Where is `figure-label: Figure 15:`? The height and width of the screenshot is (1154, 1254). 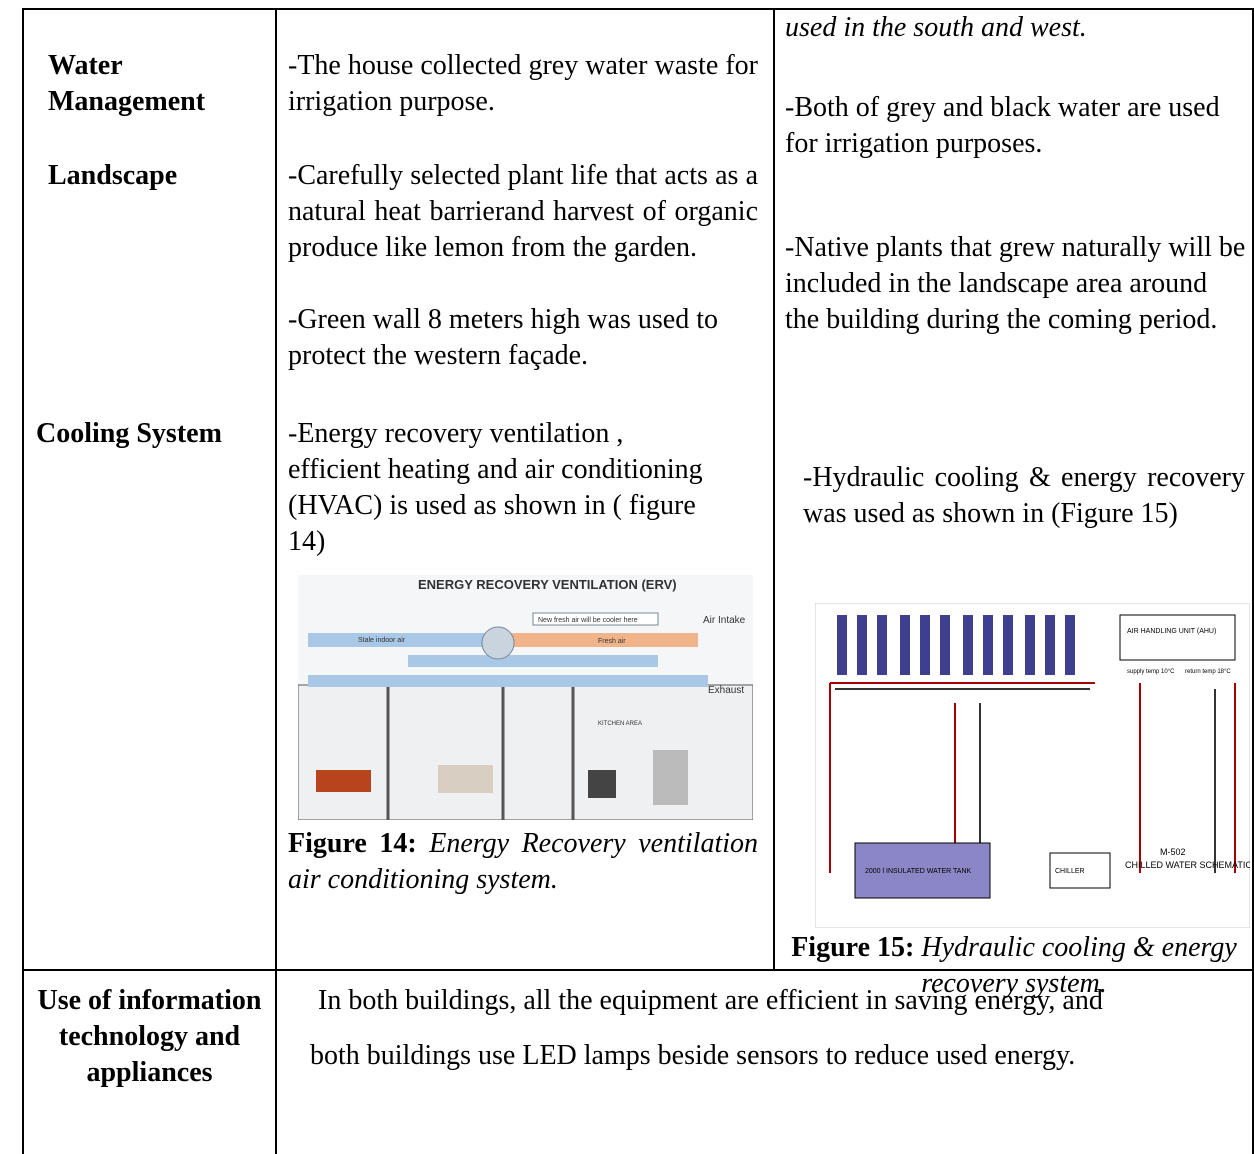
figure-label: Figure 15: is located at coordinates (853, 947).